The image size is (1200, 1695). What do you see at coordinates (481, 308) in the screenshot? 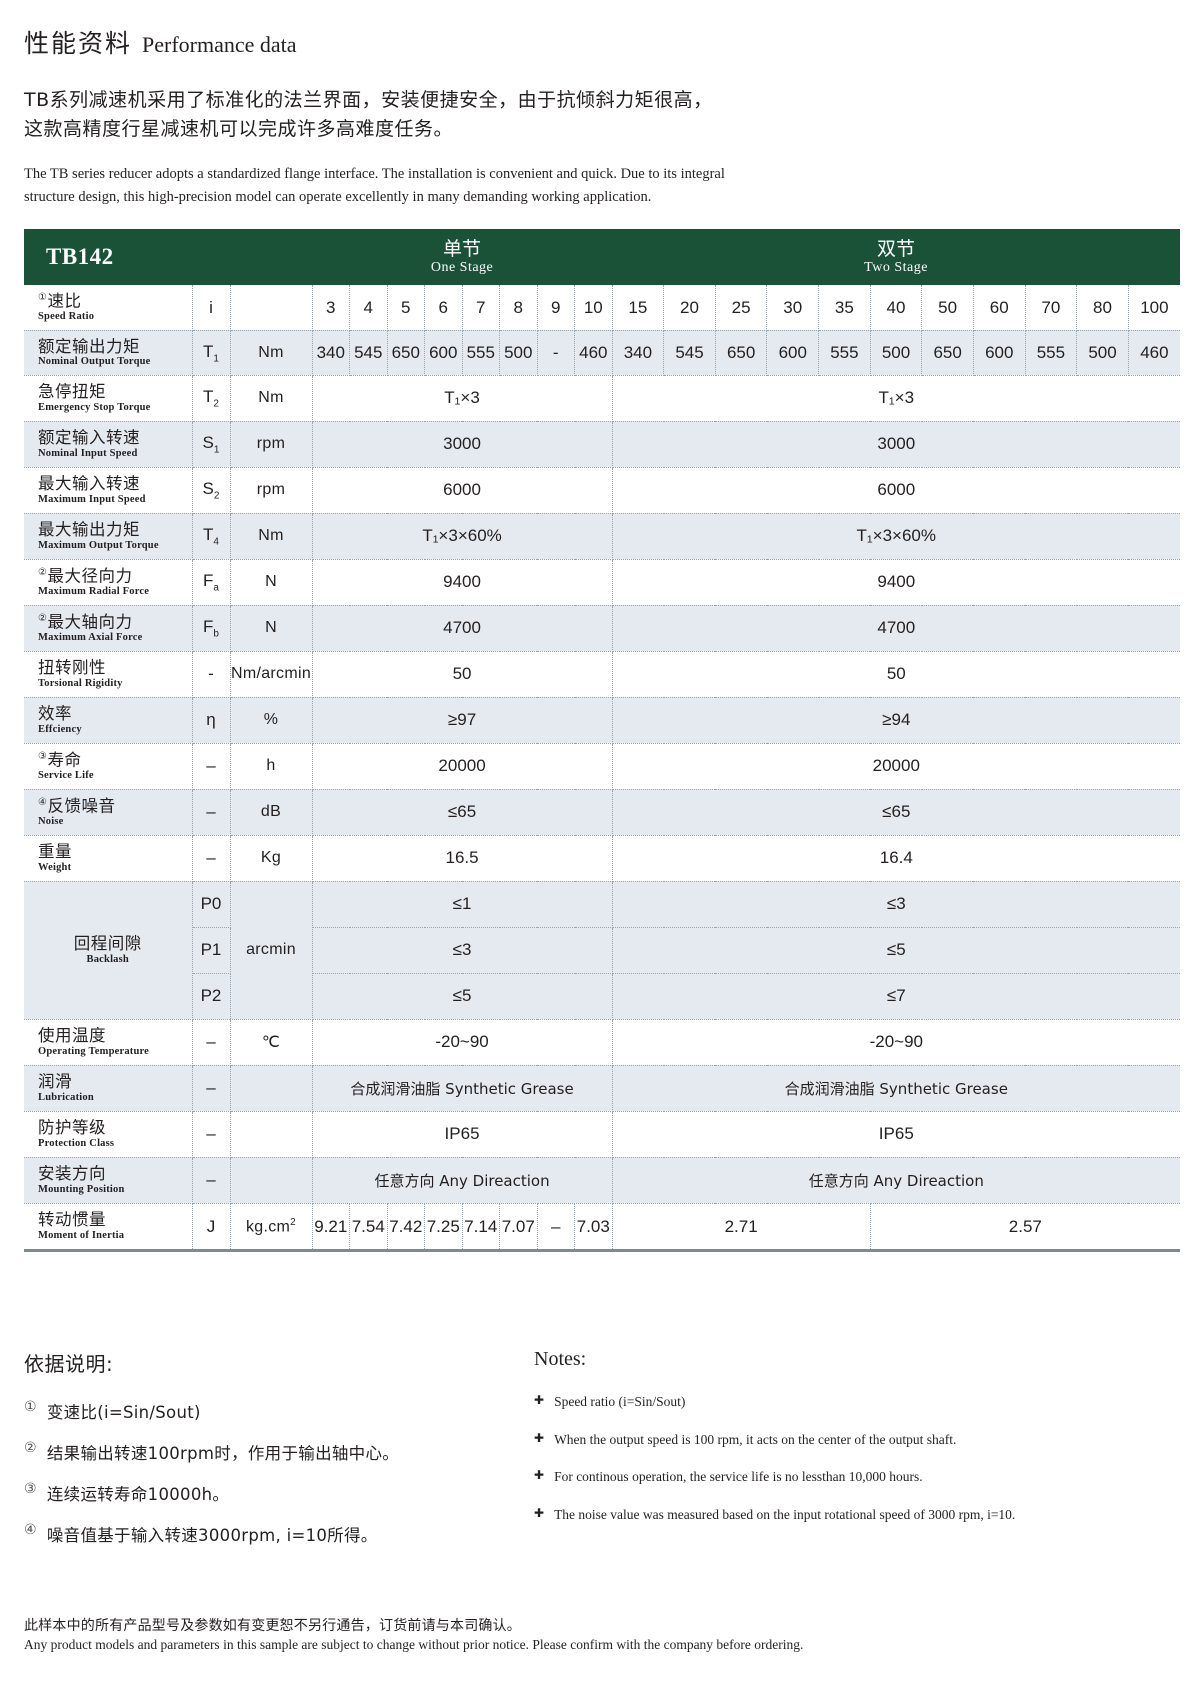
I see `ratio-cell: 7` at bounding box center [481, 308].